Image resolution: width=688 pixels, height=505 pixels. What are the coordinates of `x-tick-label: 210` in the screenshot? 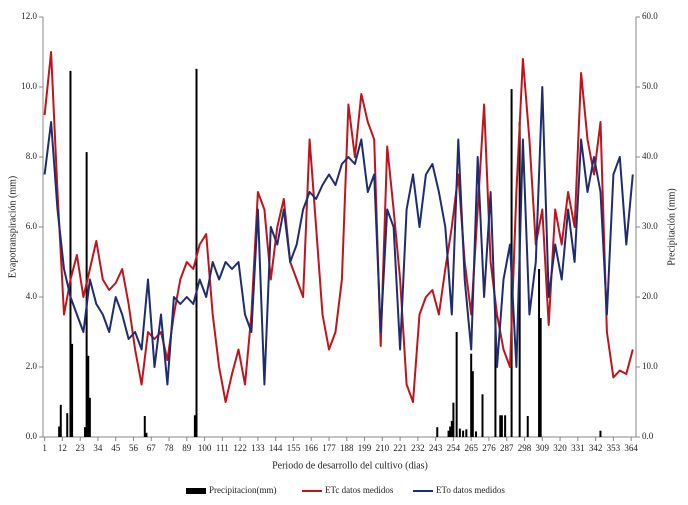 It's located at (383, 448).